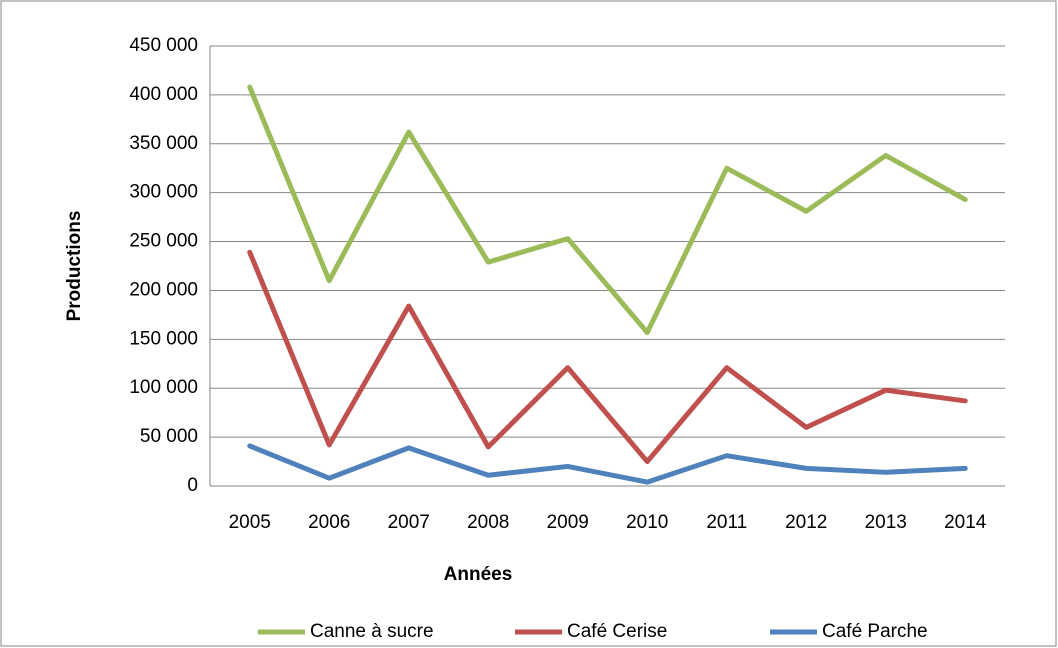  What do you see at coordinates (192, 485) in the screenshot?
I see `y-tick-label: 0` at bounding box center [192, 485].